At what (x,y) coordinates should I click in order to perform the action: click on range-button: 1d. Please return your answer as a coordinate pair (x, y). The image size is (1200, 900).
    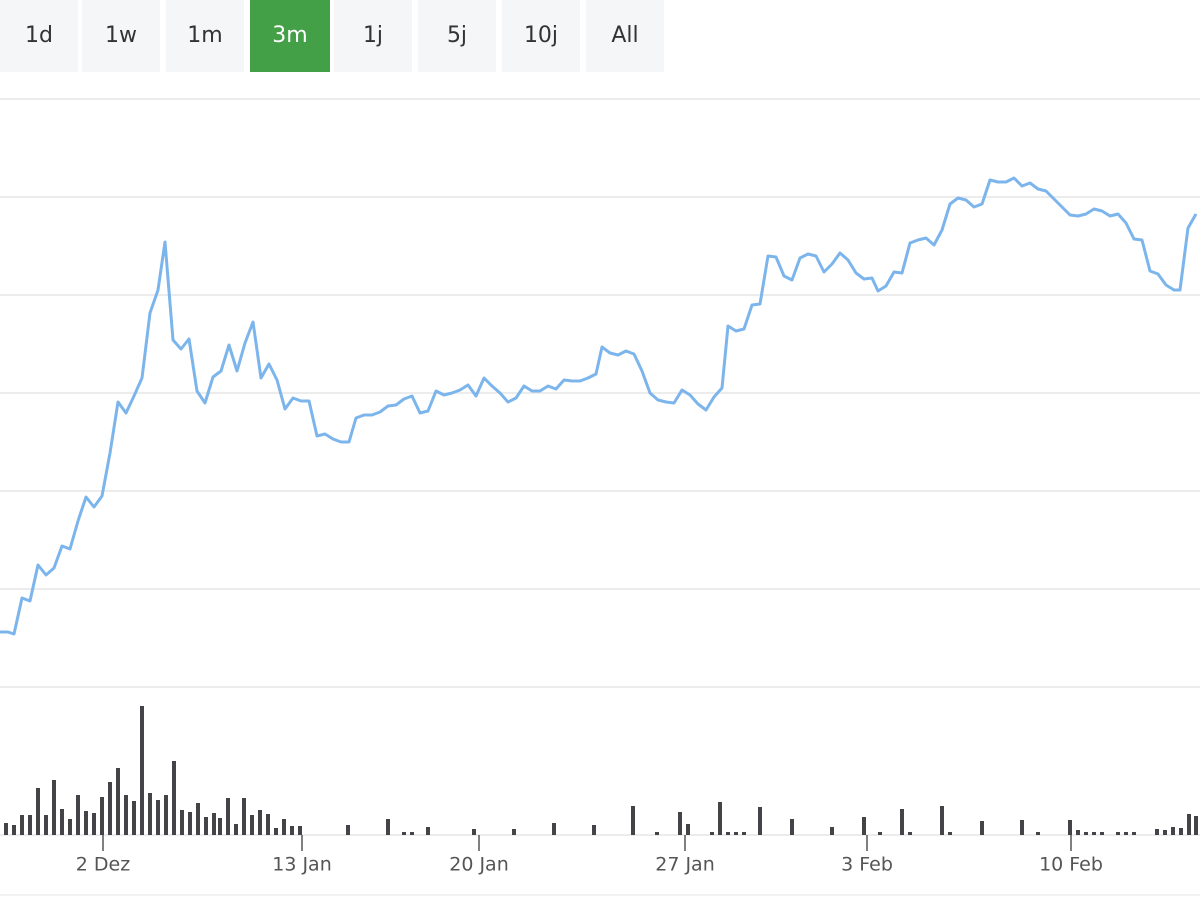
    Looking at the image, I should click on (39, 36).